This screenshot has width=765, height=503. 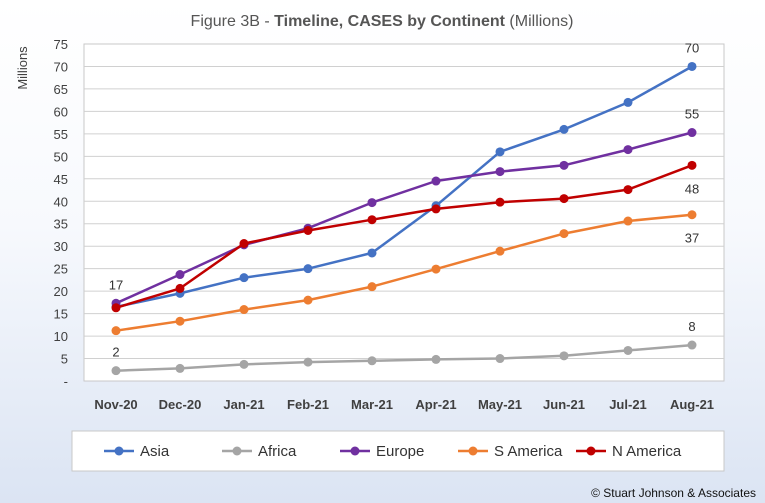 I want to click on y-tick-label: 30, so click(x=61, y=246).